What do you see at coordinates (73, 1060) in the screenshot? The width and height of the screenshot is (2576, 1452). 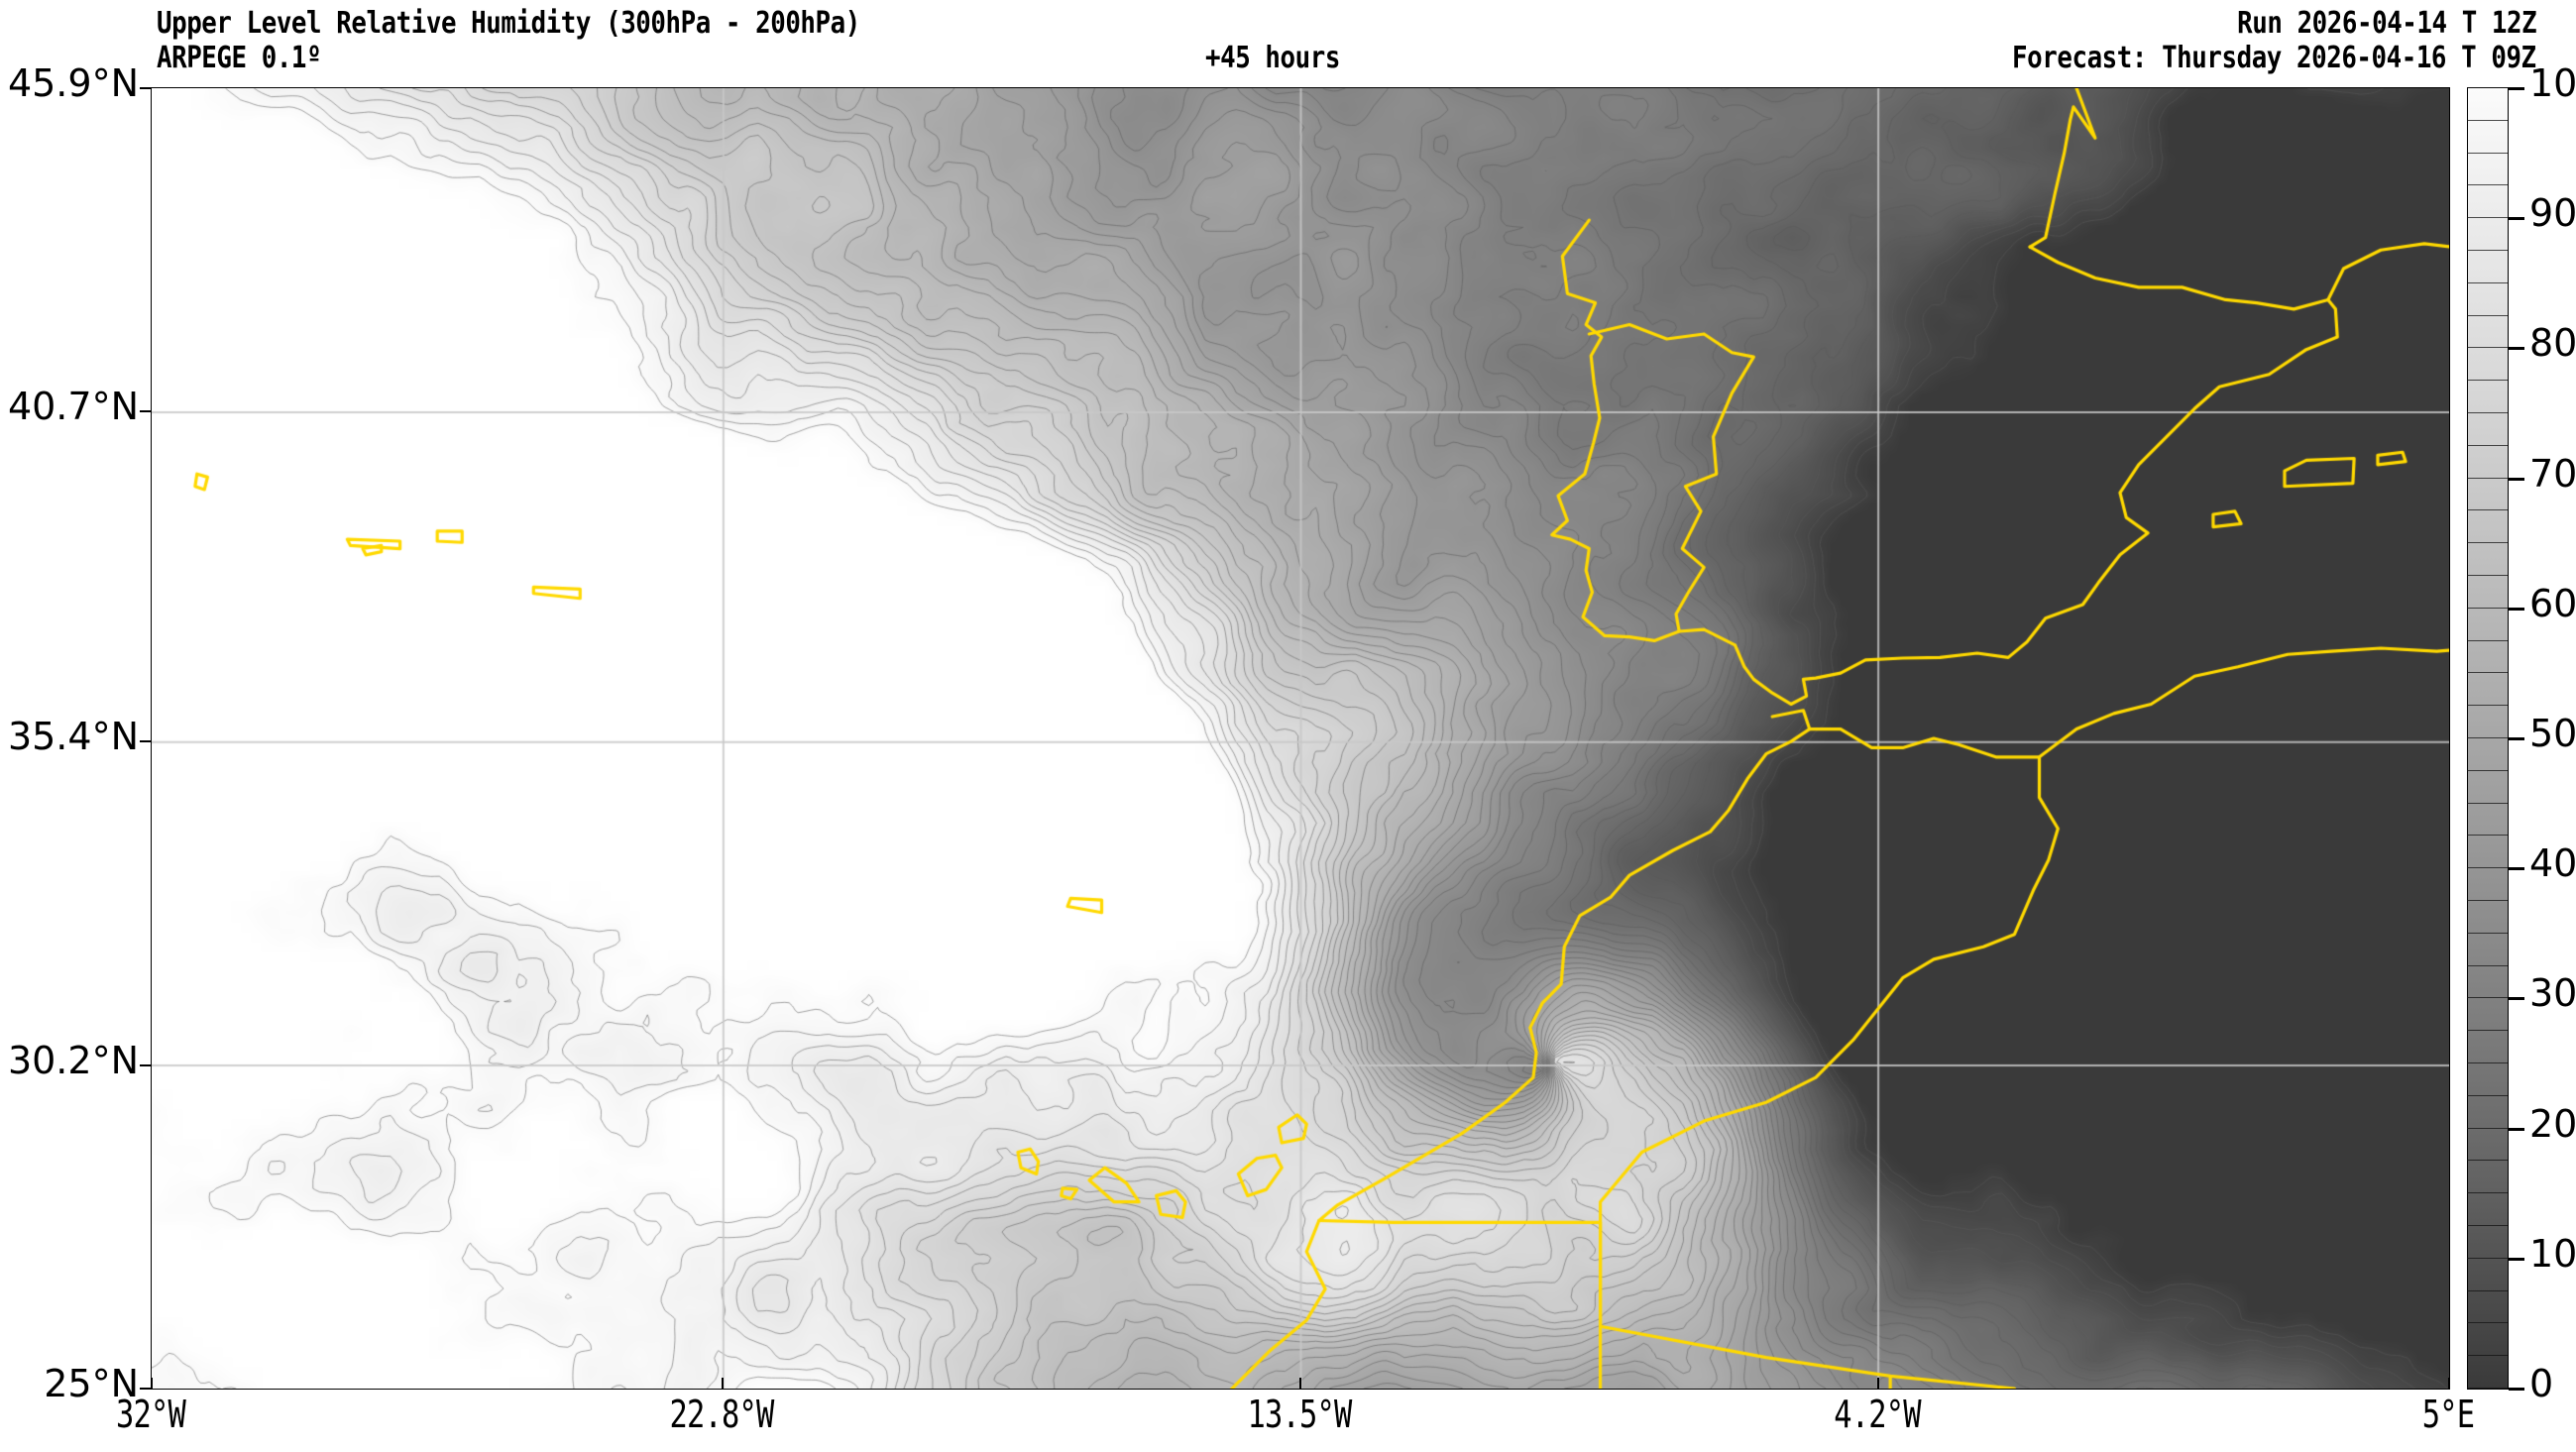 I see `latitude-tick-label: 30.2°N` at bounding box center [73, 1060].